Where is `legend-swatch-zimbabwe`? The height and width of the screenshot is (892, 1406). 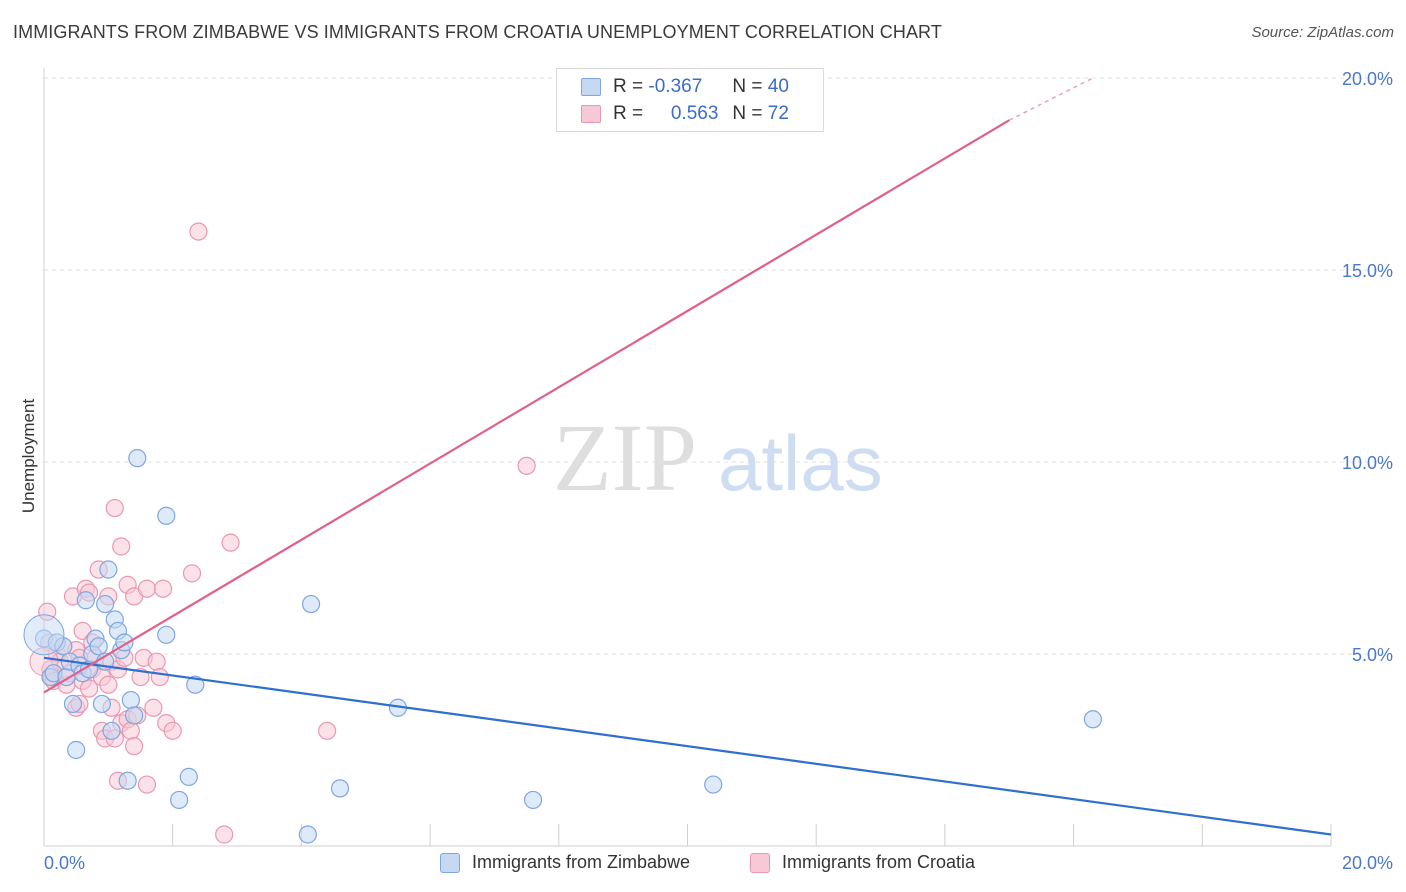 legend-swatch-zimbabwe is located at coordinates (591, 87).